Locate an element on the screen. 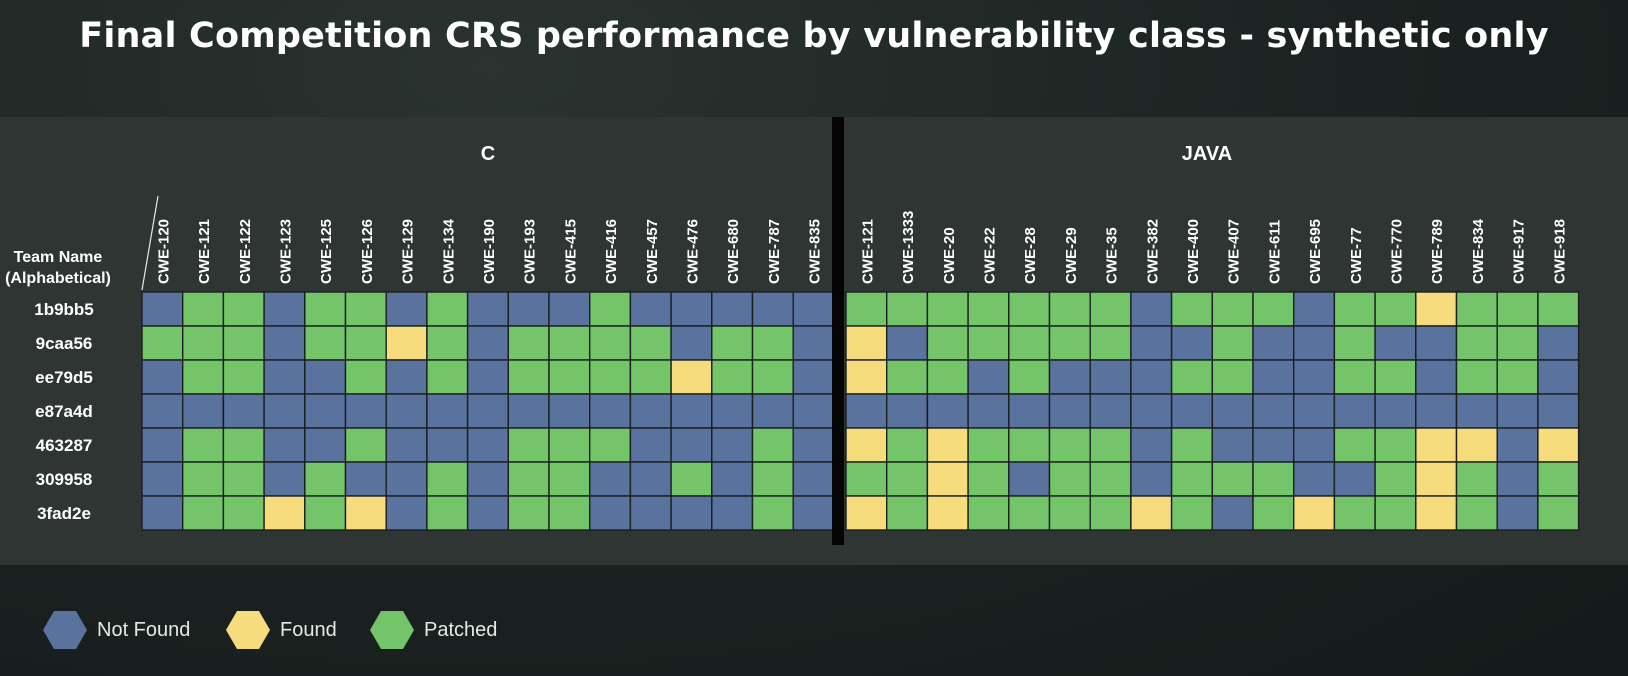 This screenshot has height=676, width=1628. column-label-java-cwe-22: CWE-22 is located at coordinates (989, 255).